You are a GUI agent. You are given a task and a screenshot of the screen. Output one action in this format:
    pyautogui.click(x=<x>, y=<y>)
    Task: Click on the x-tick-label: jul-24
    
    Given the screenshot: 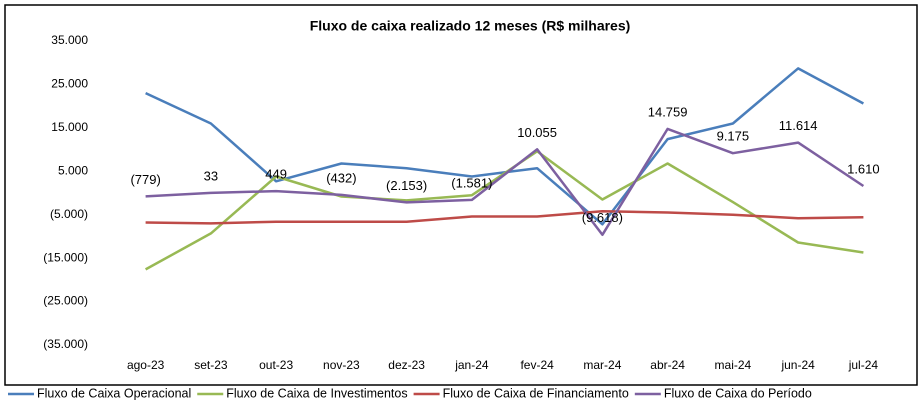 What is the action you would take?
    pyautogui.click(x=863, y=365)
    